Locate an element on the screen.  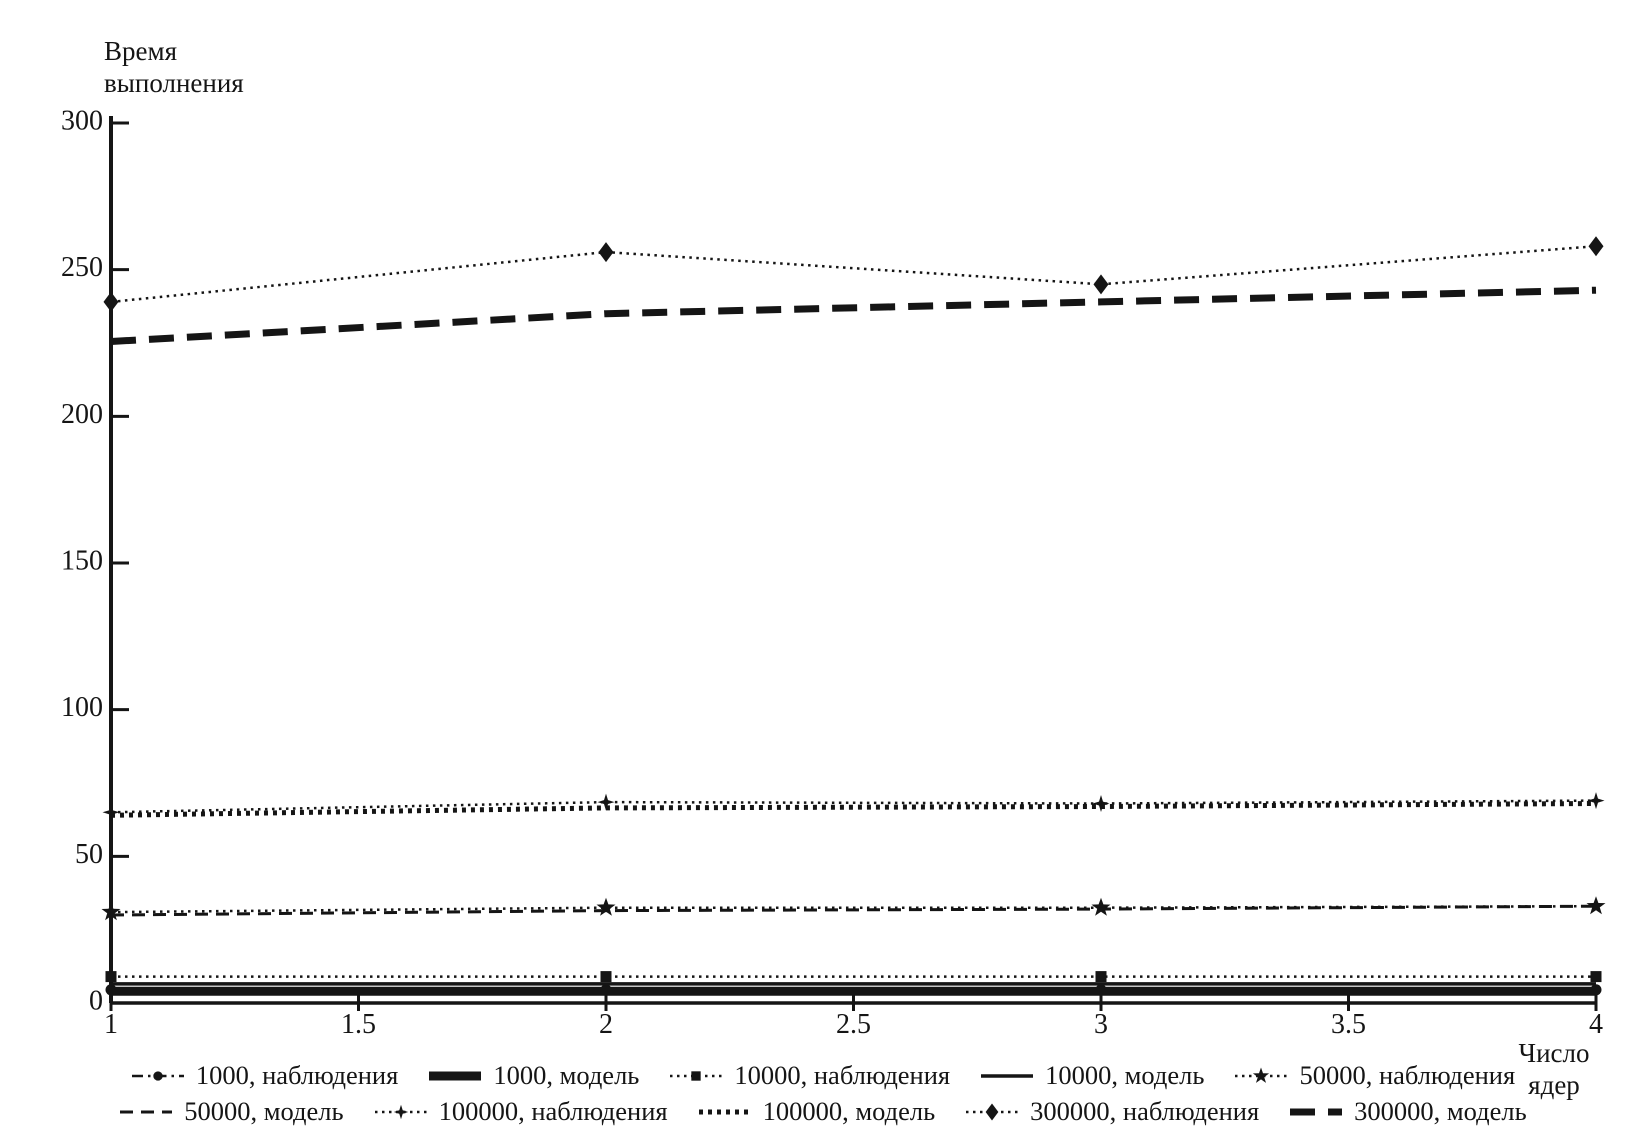
legend-label: 1000, модель is located at coordinates (566, 1075).